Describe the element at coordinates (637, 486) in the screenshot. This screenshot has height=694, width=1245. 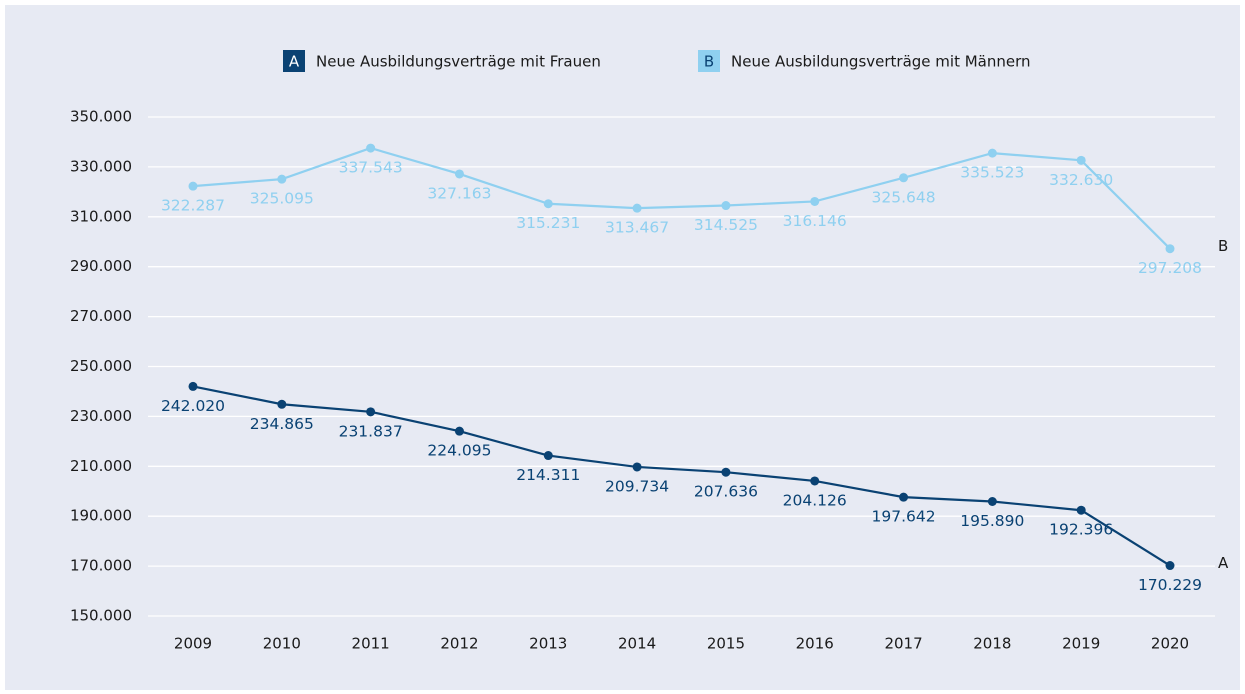
I see `value-label: 209.734` at that location.